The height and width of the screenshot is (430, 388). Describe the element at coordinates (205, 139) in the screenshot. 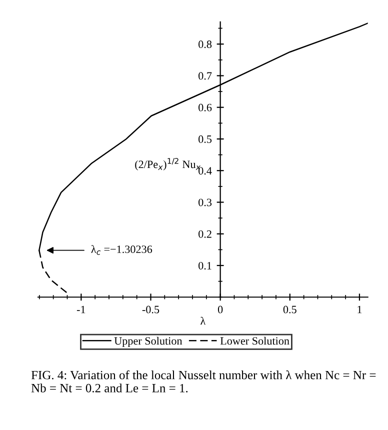

I see `y-tick-label: 0.5` at that location.